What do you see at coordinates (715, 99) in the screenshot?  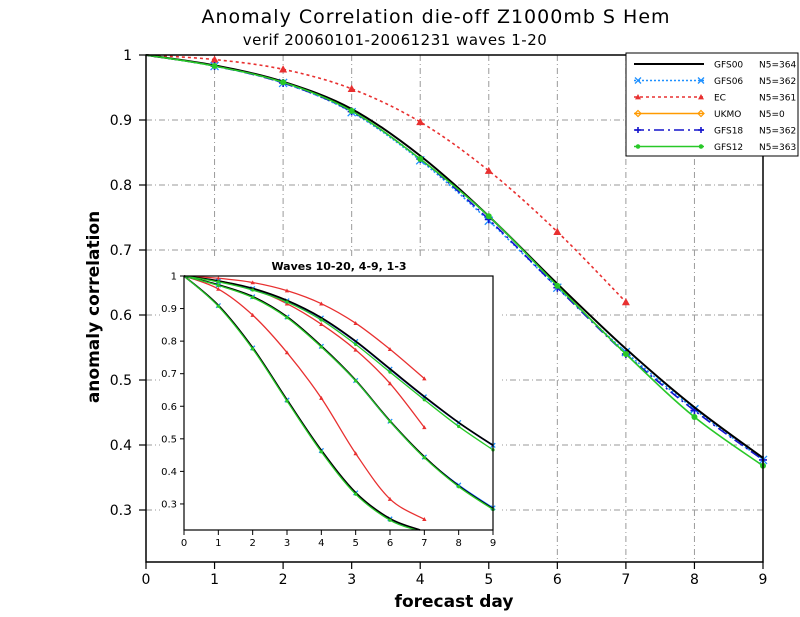 I see `legend-entry-ec: EC N5=361` at bounding box center [715, 99].